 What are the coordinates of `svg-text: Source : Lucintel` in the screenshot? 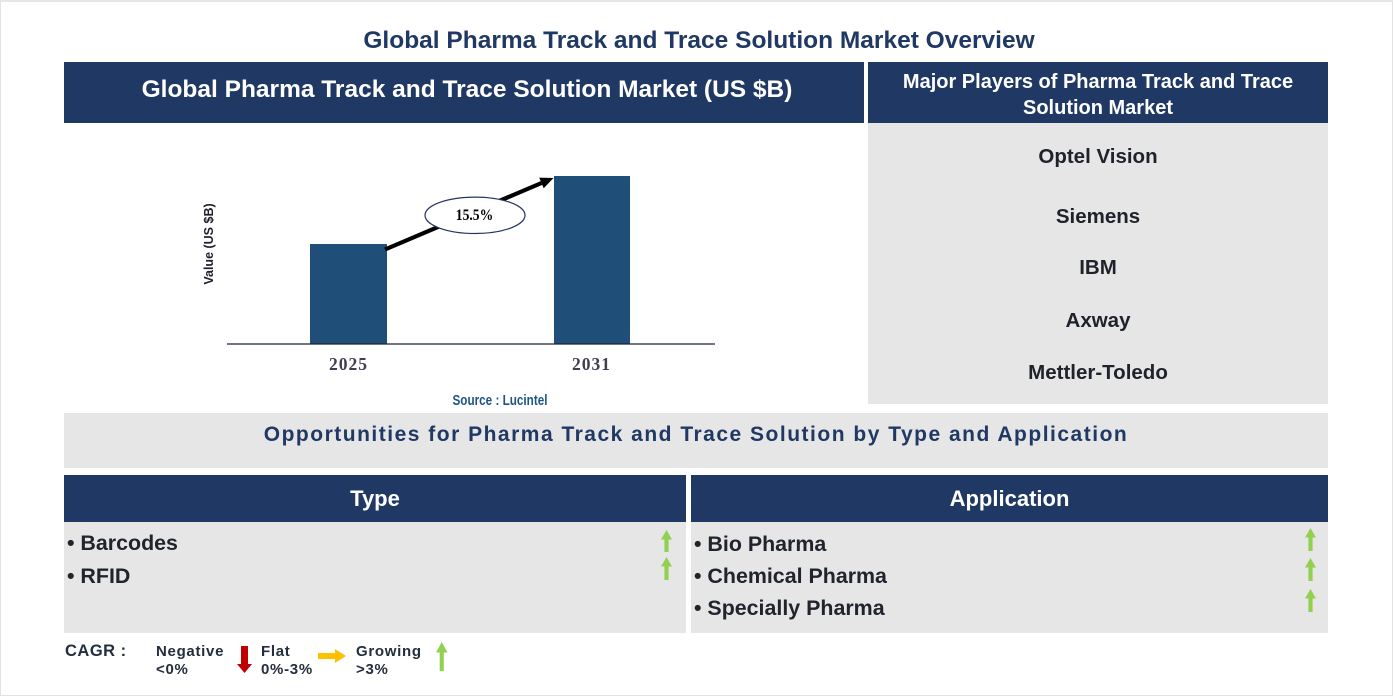 It's located at (500, 400).